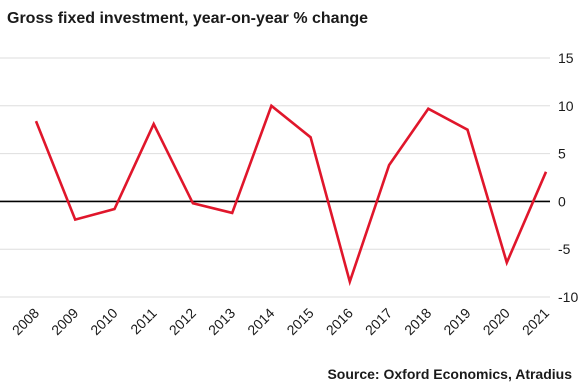  I want to click on x-tick-label: 2020, so click(496, 321).